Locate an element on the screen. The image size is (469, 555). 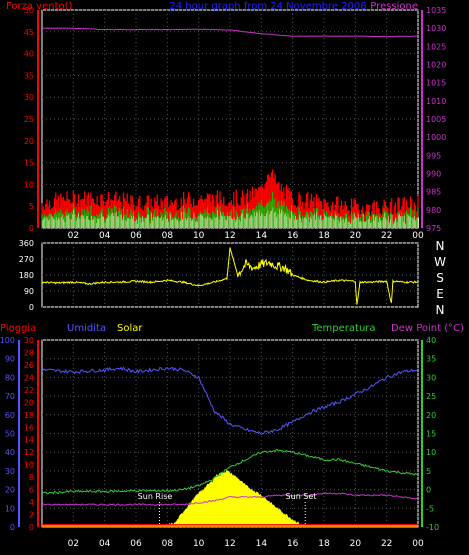
humidity-tick-label: 70 is located at coordinates (10, 396).